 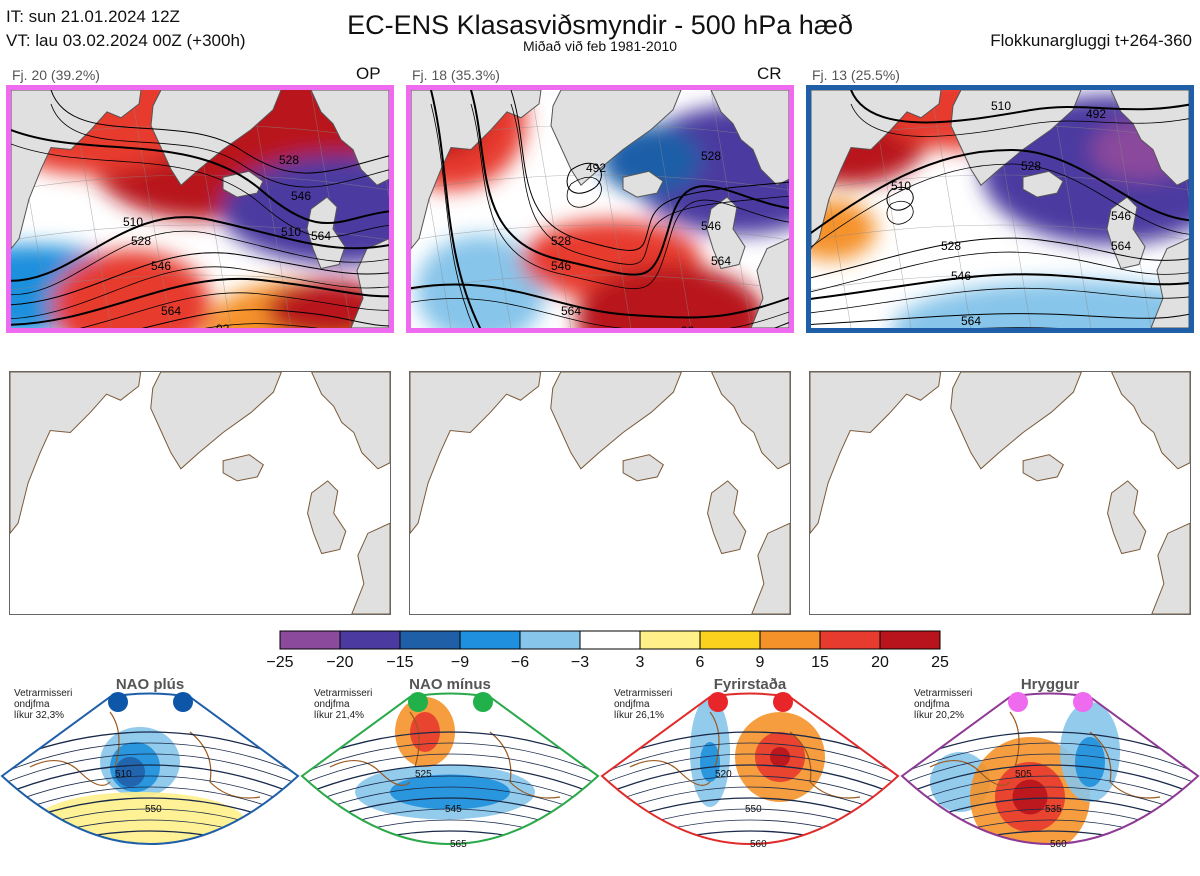 What do you see at coordinates (1091, 40) in the screenshot?
I see `classification-window: Flokkunargluggi t+264-360` at bounding box center [1091, 40].